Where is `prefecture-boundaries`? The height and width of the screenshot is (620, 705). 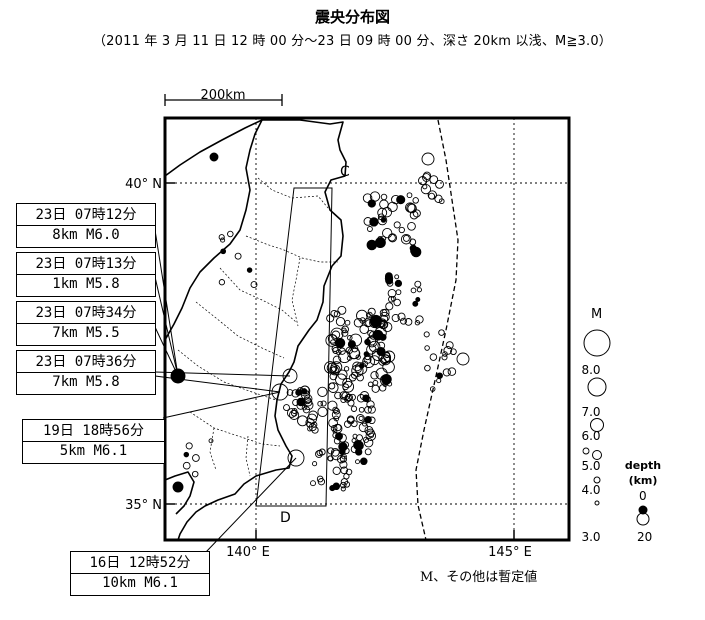
prefecture-boundaries is located at coordinates (257, 327).